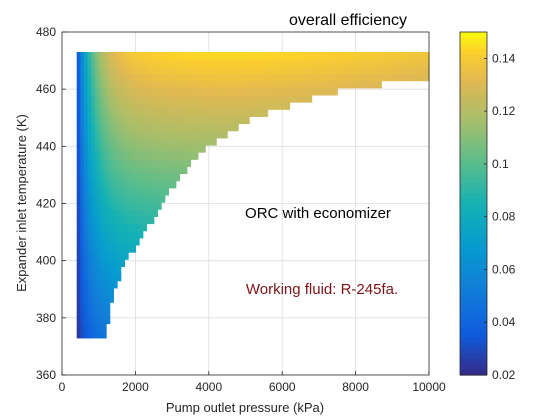  What do you see at coordinates (46, 146) in the screenshot?
I see `y-tick-label: 440` at bounding box center [46, 146].